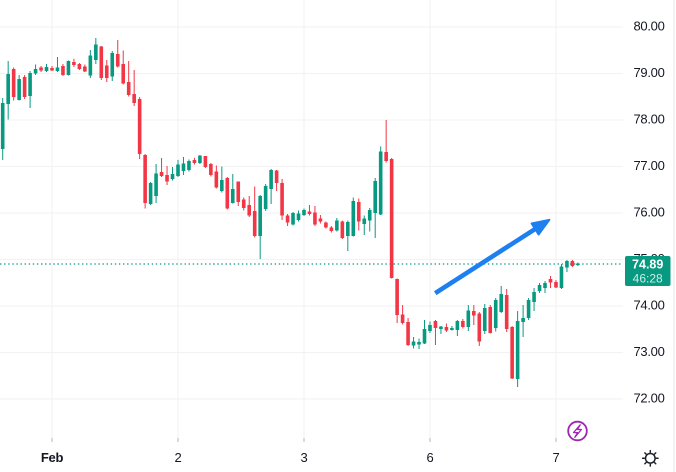 This screenshot has width=676, height=472. Describe the element at coordinates (648, 212) in the screenshot. I see `svg-text: 76.00` at that location.